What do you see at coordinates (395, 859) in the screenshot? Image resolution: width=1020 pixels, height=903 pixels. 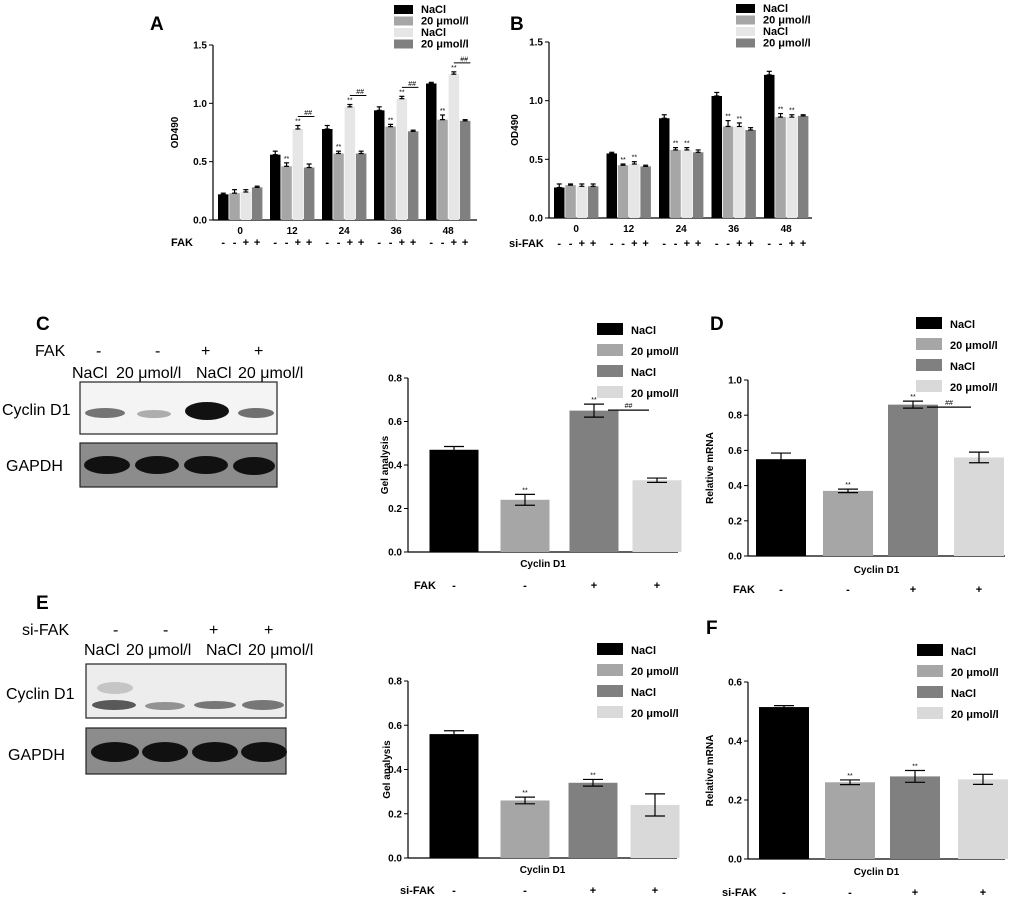 I see `y-tick-label: 0.0` at bounding box center [395, 859].